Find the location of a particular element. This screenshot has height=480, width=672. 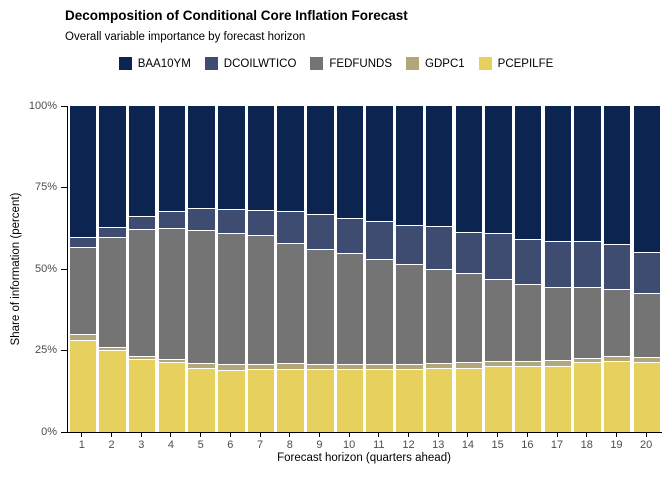

bar-h5 is located at coordinates (201, 269).